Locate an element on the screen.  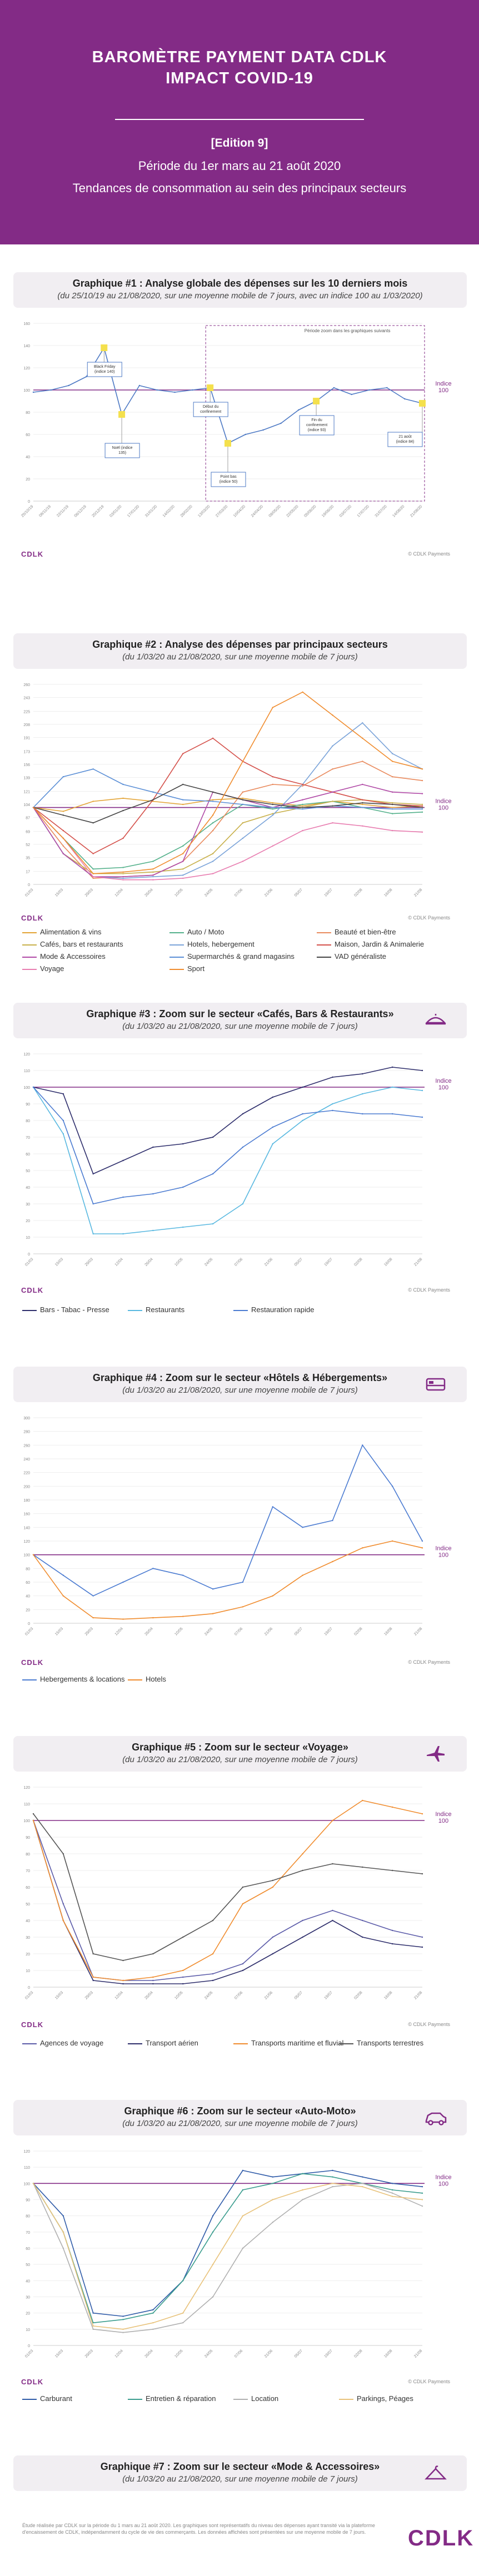
x-tick-label: 10/05 is located at coordinates (178, 2353).